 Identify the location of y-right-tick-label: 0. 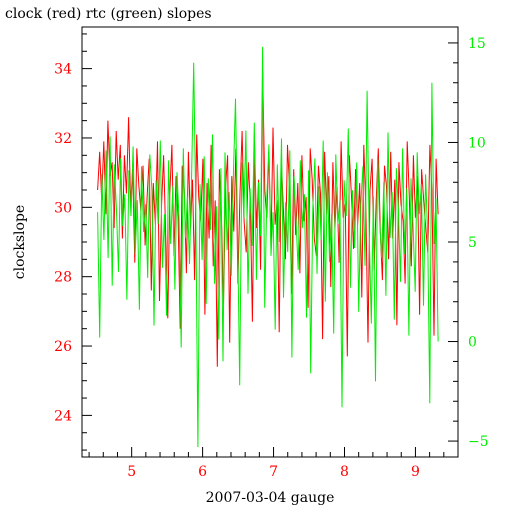
(472, 343).